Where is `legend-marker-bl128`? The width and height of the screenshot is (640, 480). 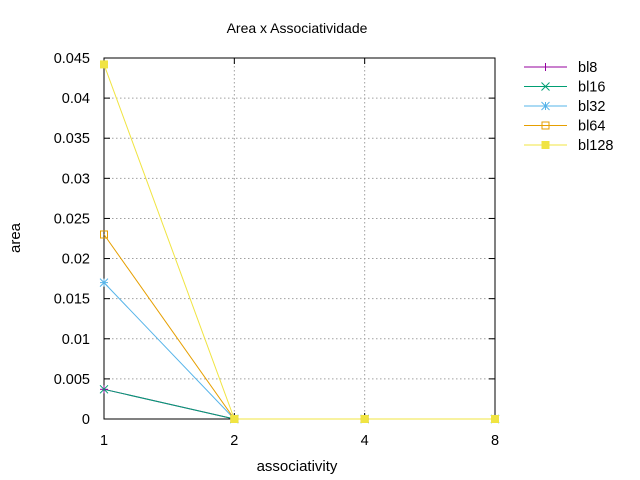
legend-marker-bl128 is located at coordinates (545, 145).